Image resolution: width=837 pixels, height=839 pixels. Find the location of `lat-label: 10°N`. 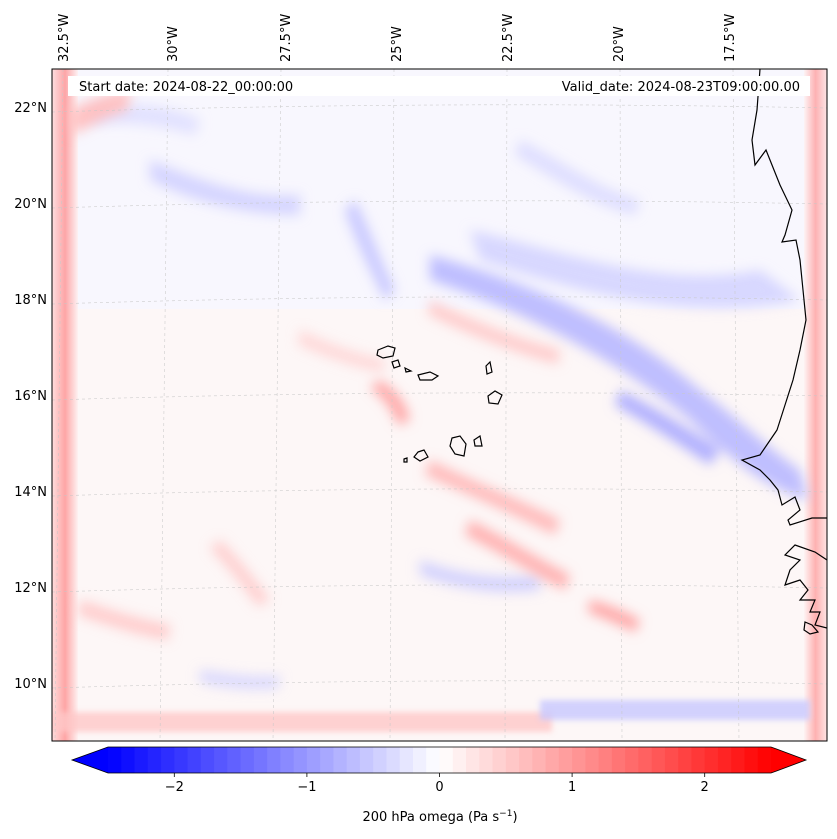

lat-label: 10°N is located at coordinates (30, 684).